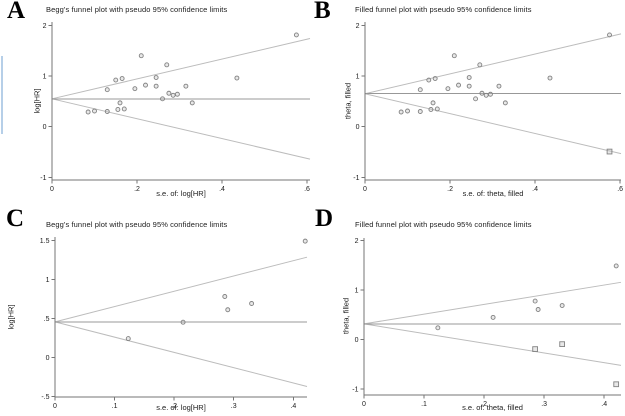 The height and width of the screenshot is (416, 625). I want to click on panel-d-letter: D, so click(324, 218).